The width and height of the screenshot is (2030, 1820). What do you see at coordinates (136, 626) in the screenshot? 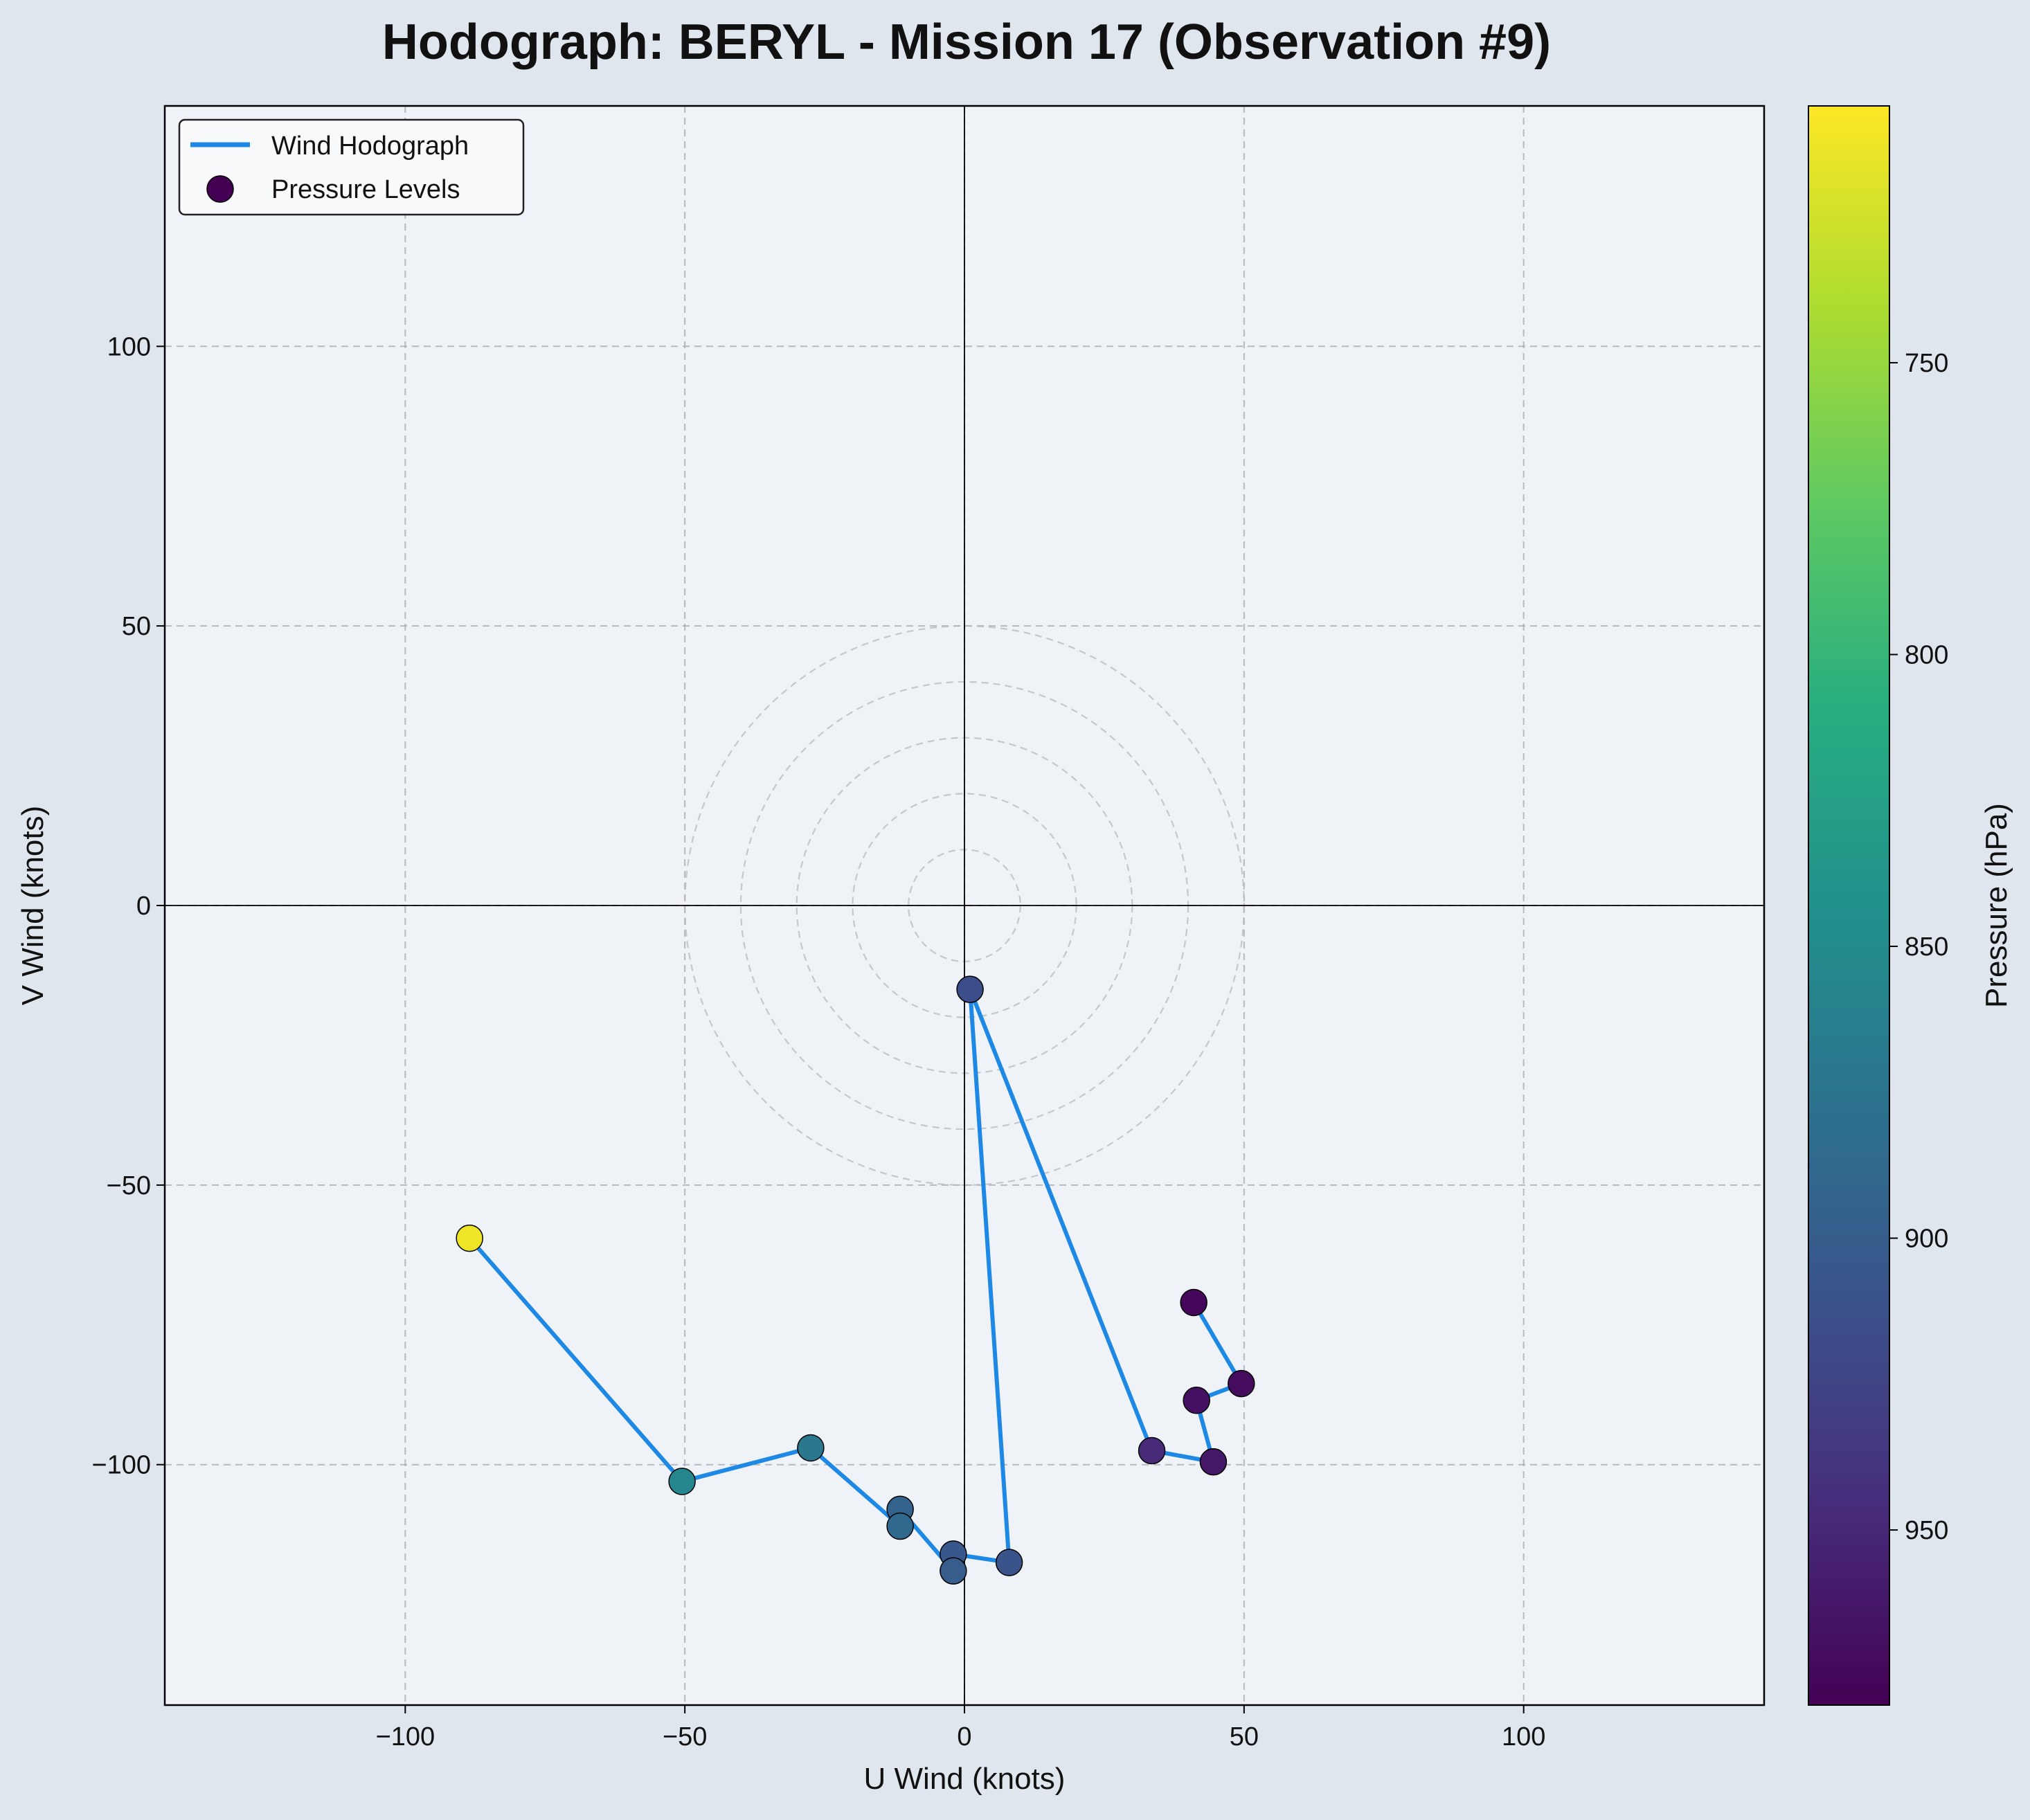
I see `y-tick-label: 50` at bounding box center [136, 626].